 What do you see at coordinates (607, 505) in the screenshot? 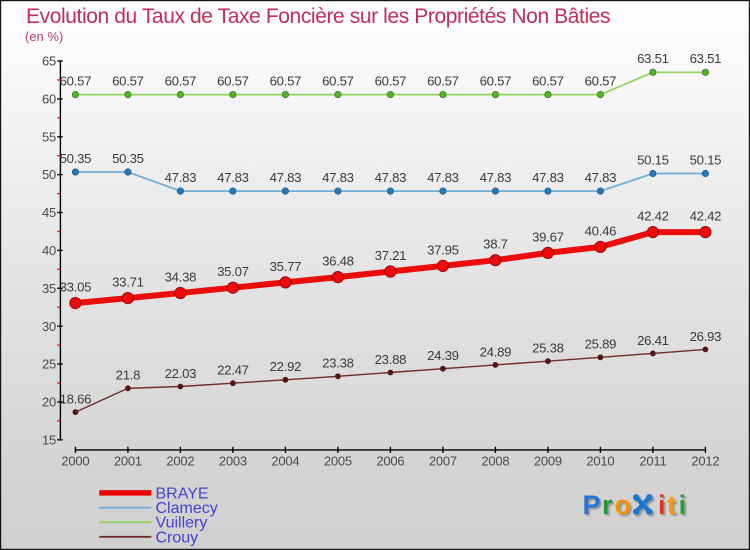
I see `svg-text: r` at bounding box center [607, 505].